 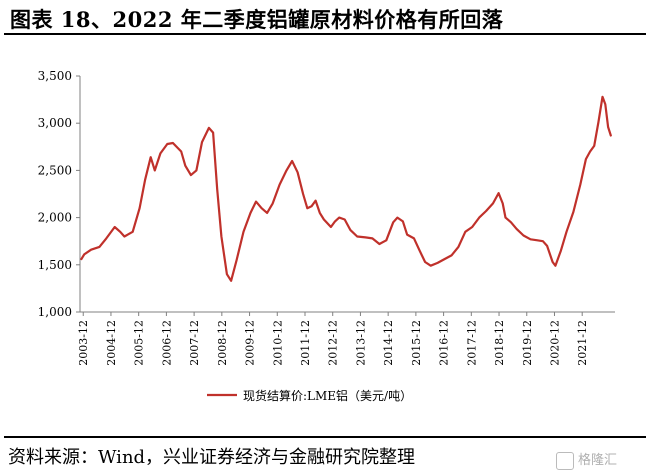 What do you see at coordinates (166, 343) in the screenshot?
I see `x-tick-label: 2006-12` at bounding box center [166, 343].